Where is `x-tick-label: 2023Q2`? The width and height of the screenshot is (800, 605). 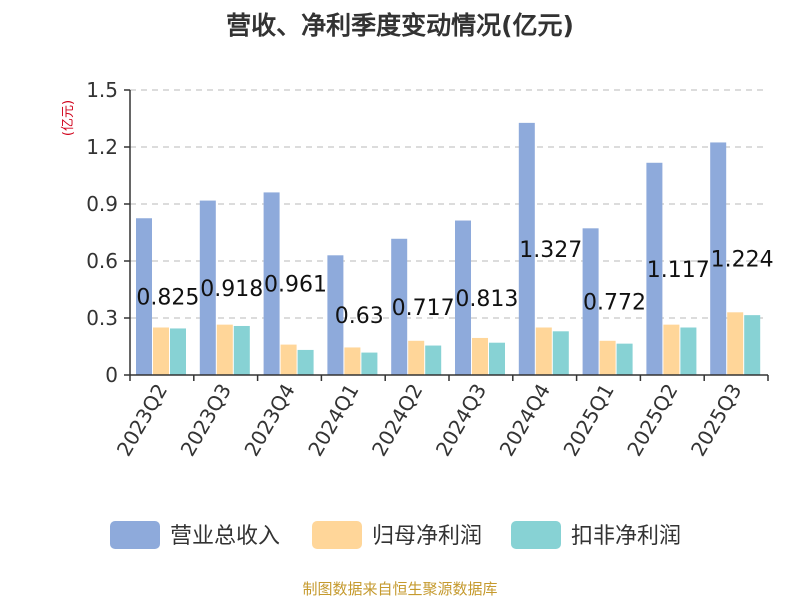 x-tick-label: 2023Q2 is located at coordinates (142, 420).